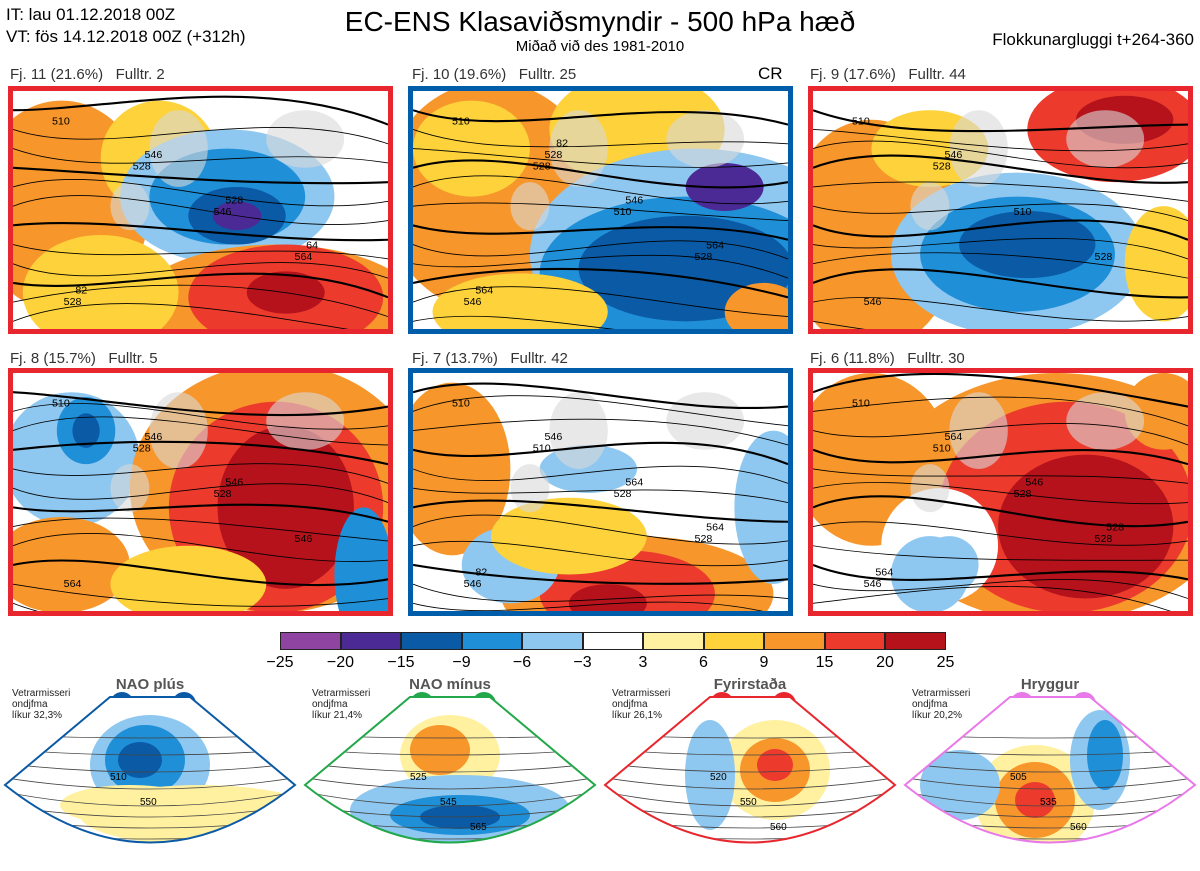 This screenshot has height=871, width=1200. What do you see at coordinates (522, 662) in the screenshot?
I see `colorbar-tick-label: −6` at bounding box center [522, 662].